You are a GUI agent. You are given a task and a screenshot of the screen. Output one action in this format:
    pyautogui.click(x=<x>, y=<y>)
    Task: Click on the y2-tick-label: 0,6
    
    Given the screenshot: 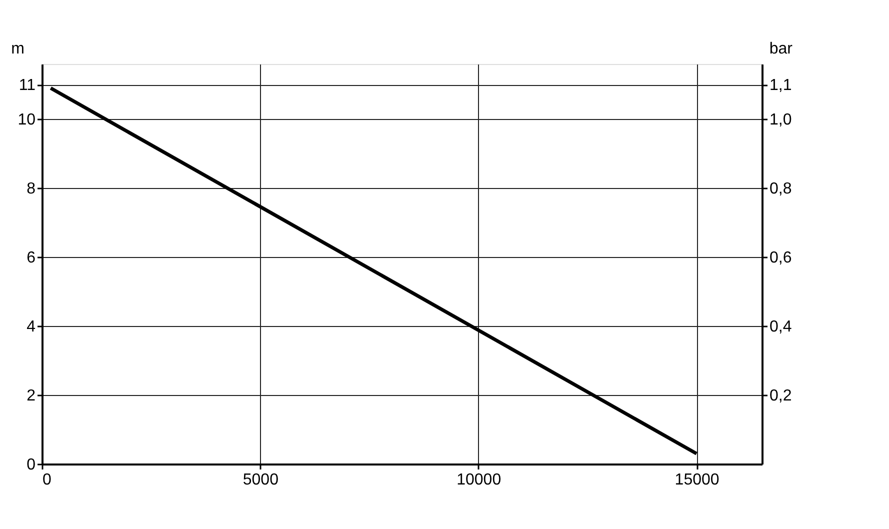 What is the action you would take?
    pyautogui.click(x=781, y=258)
    